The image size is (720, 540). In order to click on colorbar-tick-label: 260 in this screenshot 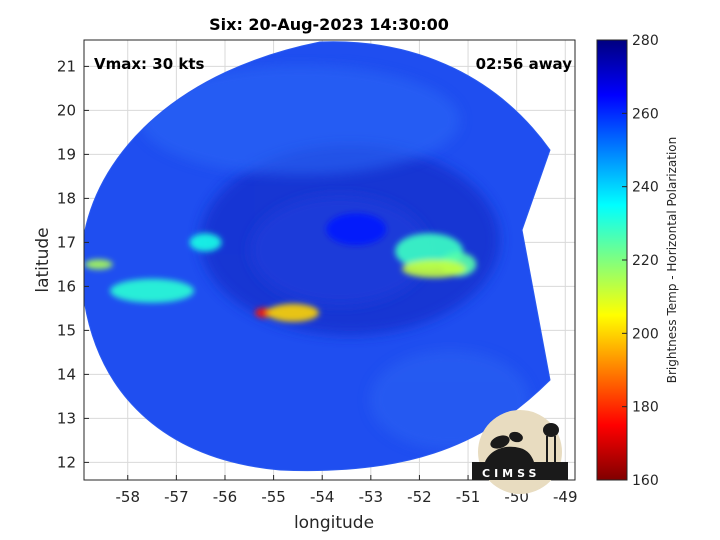, I will do `click(645, 114)`.